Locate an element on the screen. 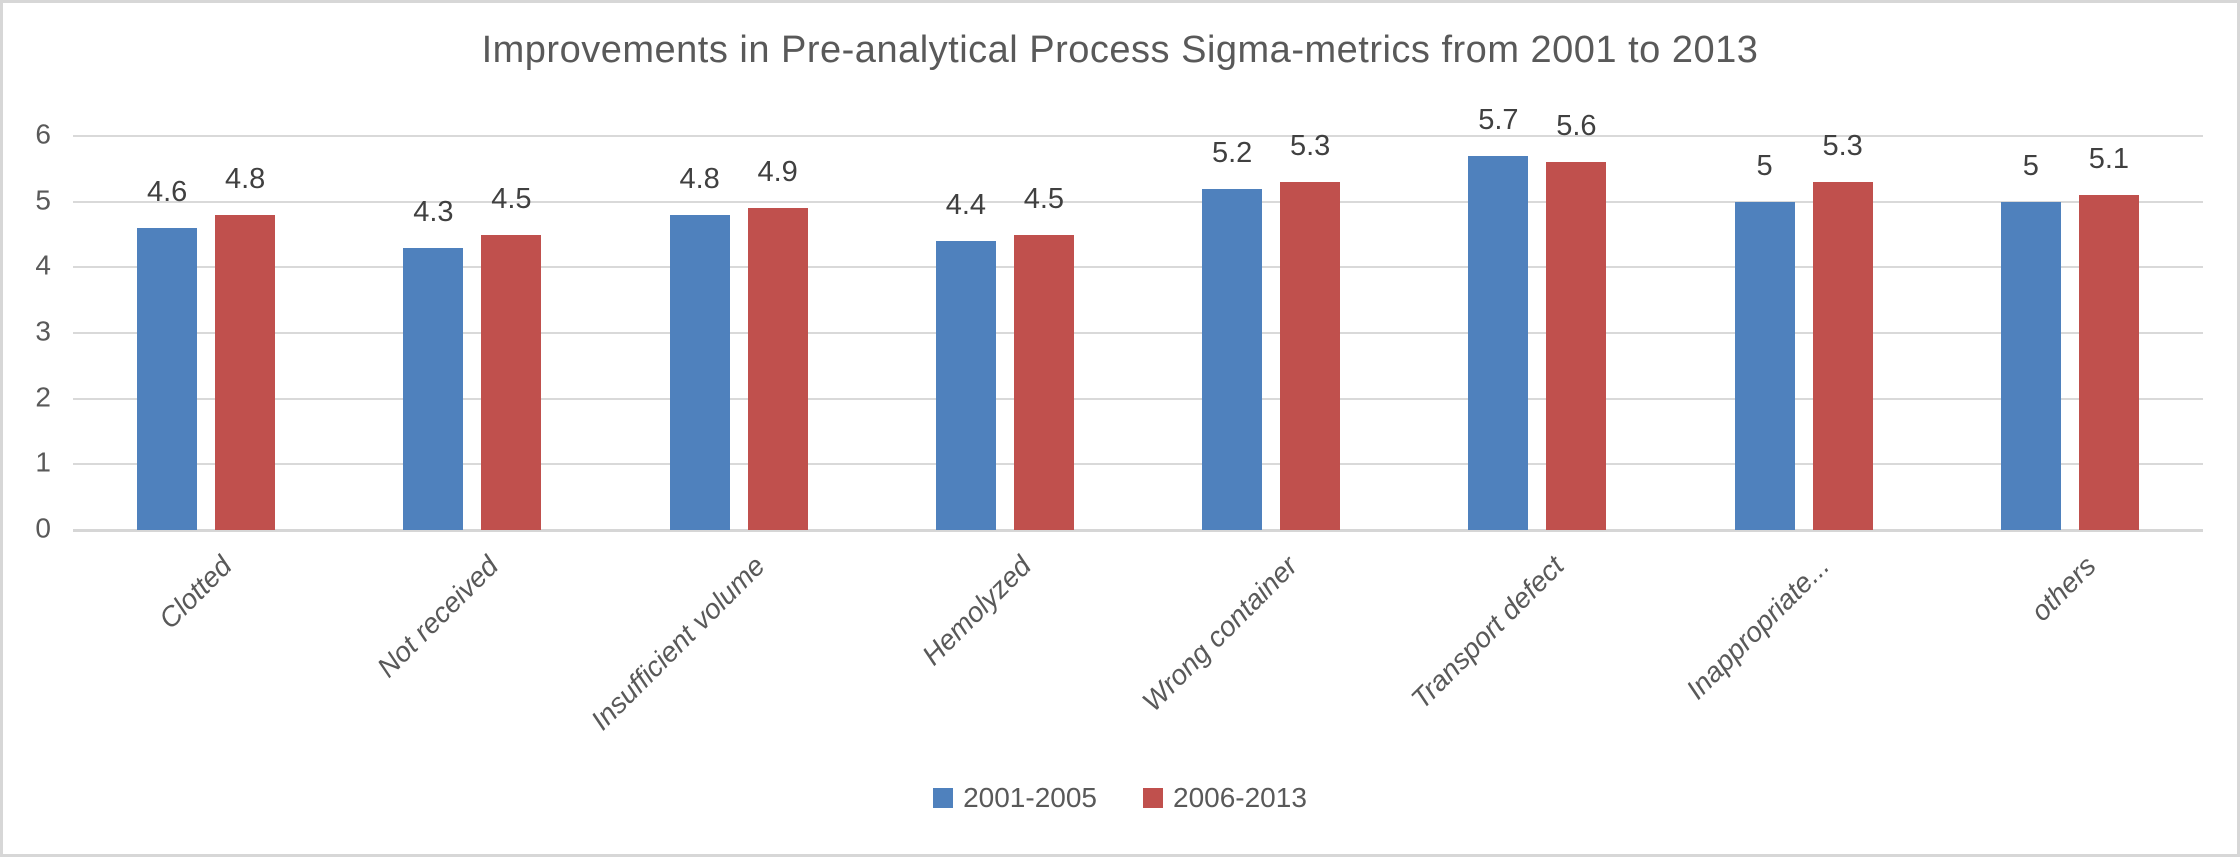  x-axis-category-label: Insufficient volume is located at coordinates (677, 643).